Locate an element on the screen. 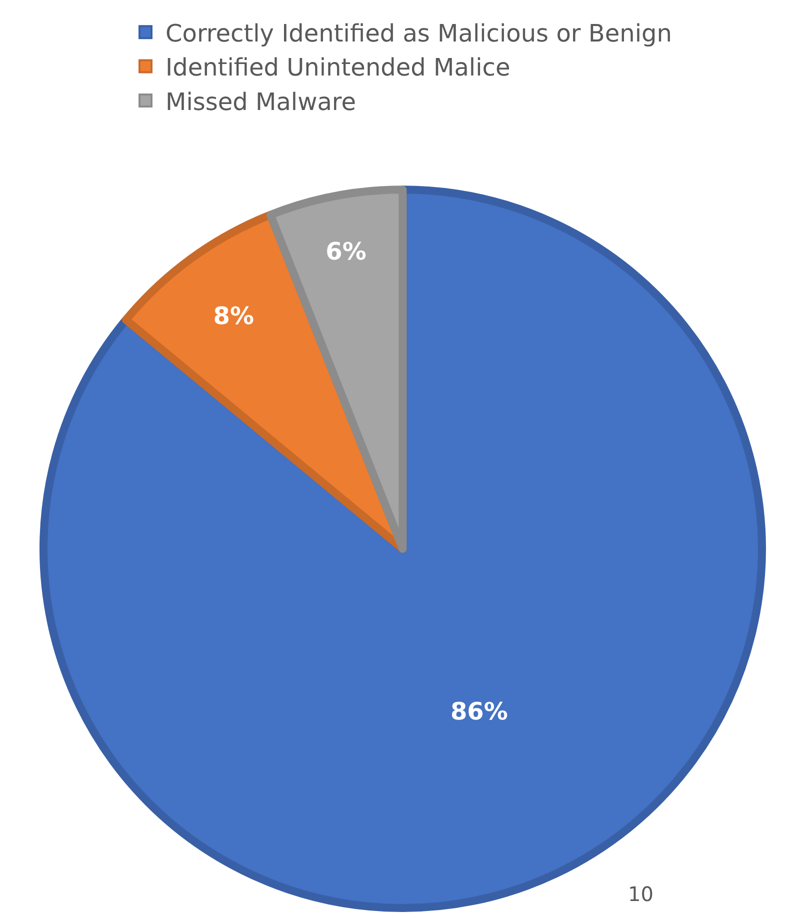 The height and width of the screenshot is (918, 790). data-label: 8% is located at coordinates (233, 316).